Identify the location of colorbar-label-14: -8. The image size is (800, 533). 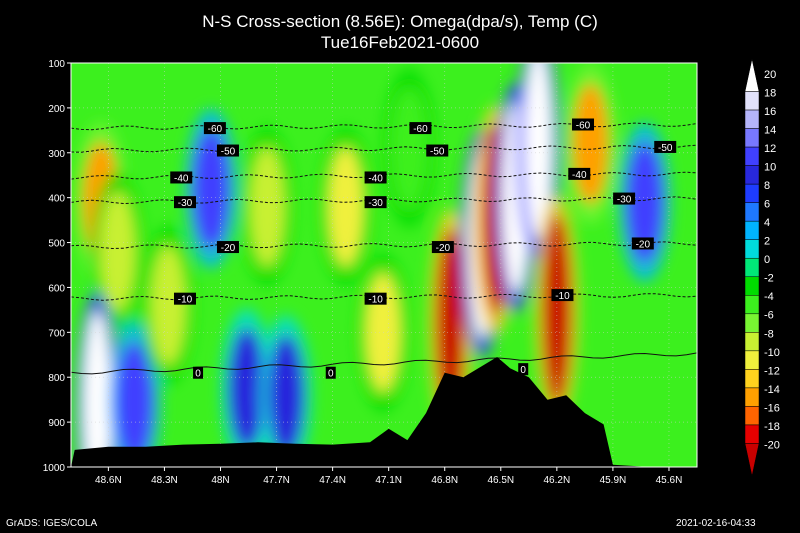
(769, 334).